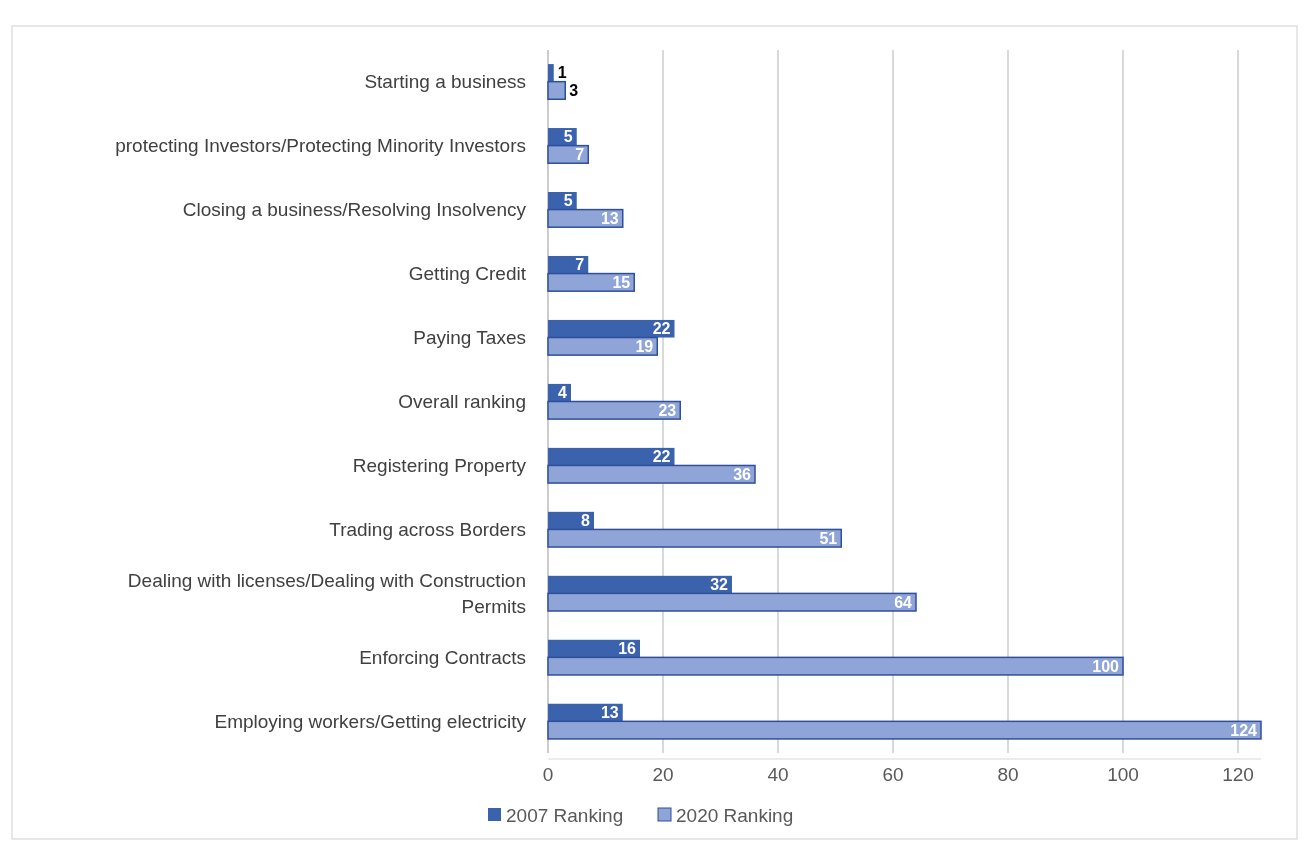  What do you see at coordinates (1238, 774) in the screenshot?
I see `x-tick-label: 120` at bounding box center [1238, 774].